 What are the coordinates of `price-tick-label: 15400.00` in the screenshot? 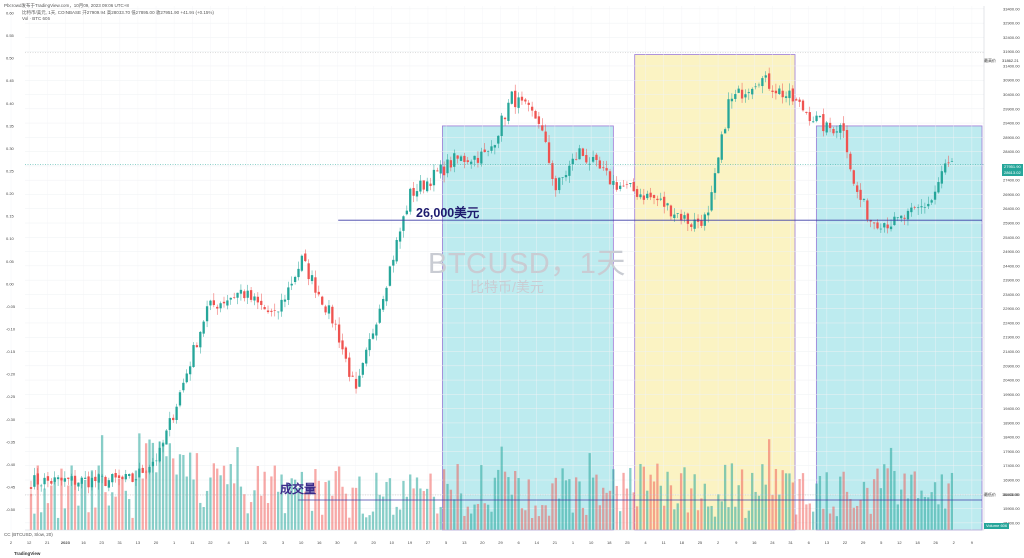 It's located at (1011, 522).